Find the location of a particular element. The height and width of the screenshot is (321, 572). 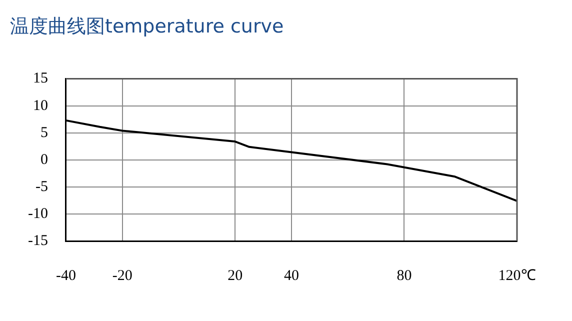

y-tick-label: 0 is located at coordinates (44, 160).